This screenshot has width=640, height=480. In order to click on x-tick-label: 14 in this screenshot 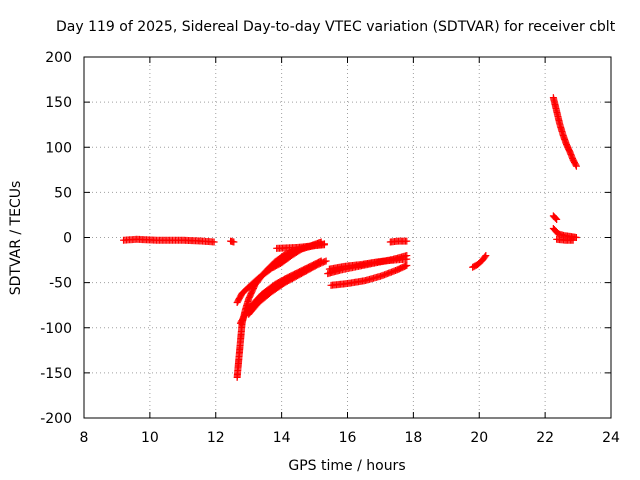, I will do `click(282, 438)`.